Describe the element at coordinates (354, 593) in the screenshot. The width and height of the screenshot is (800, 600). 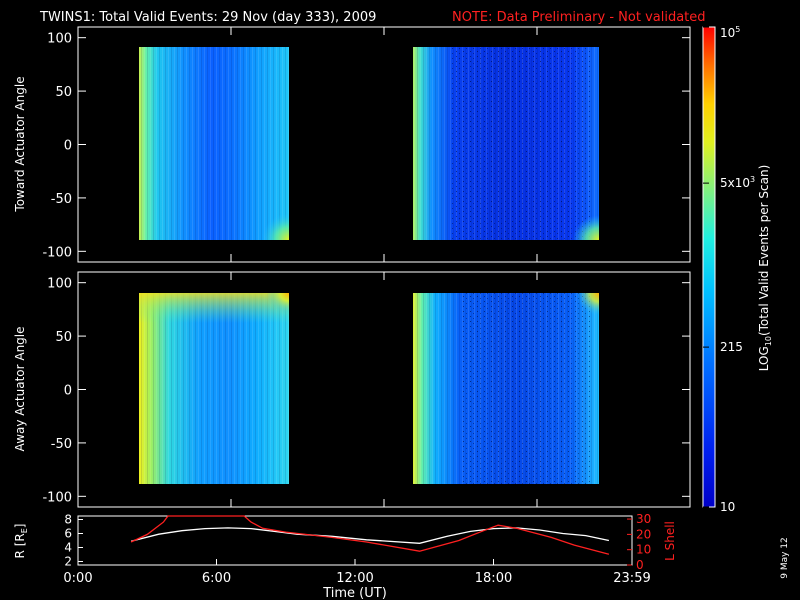
I see `xaxis-label: Time (UT)` at that location.